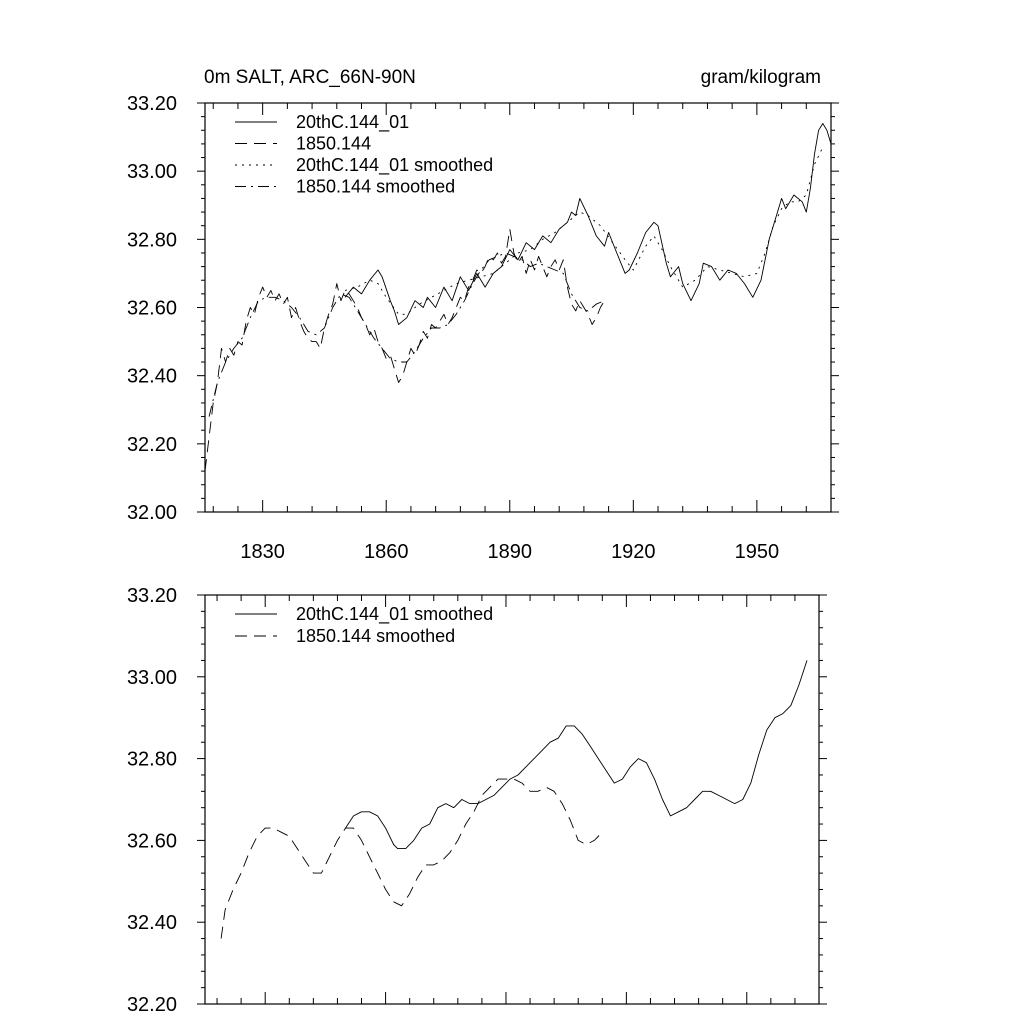 The height and width of the screenshot is (1024, 1024). I want to click on legend-label: 1850.144, so click(333, 144).